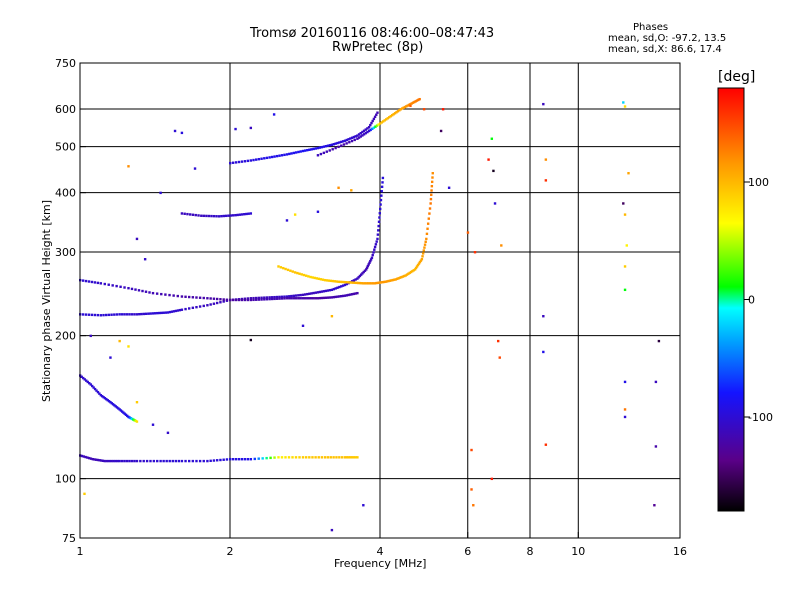 The height and width of the screenshot is (600, 800). I want to click on colorbar-ticks: 100 0 -100, so click(758, 300).